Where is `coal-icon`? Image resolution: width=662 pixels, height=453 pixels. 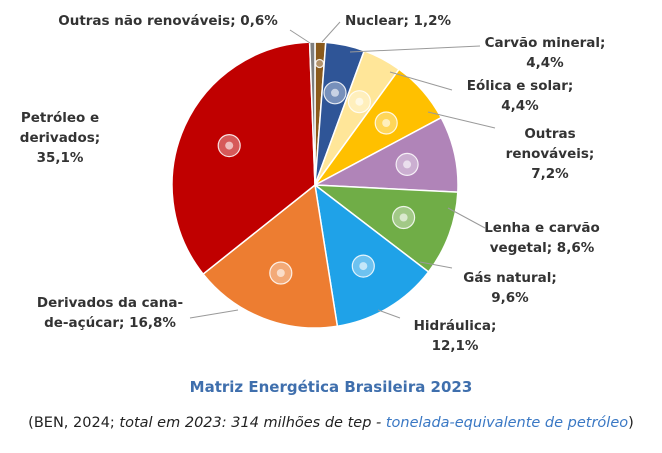
coal-icon is located at coordinates (335, 93).